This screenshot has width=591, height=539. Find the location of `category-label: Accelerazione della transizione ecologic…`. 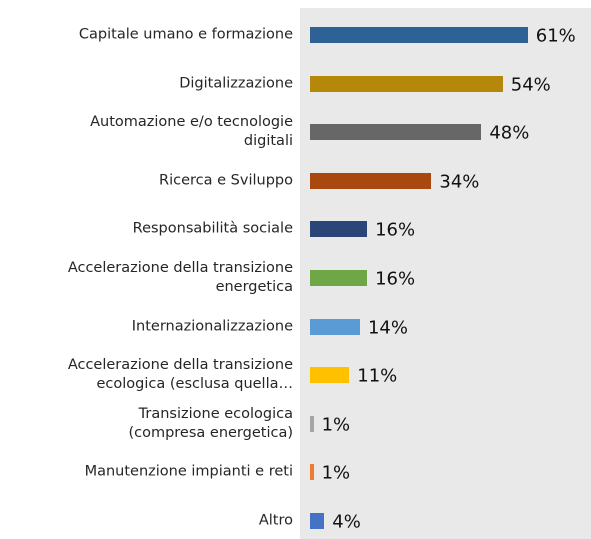

category-label: Accelerazione della transizione ecologic… is located at coordinates (180, 375).